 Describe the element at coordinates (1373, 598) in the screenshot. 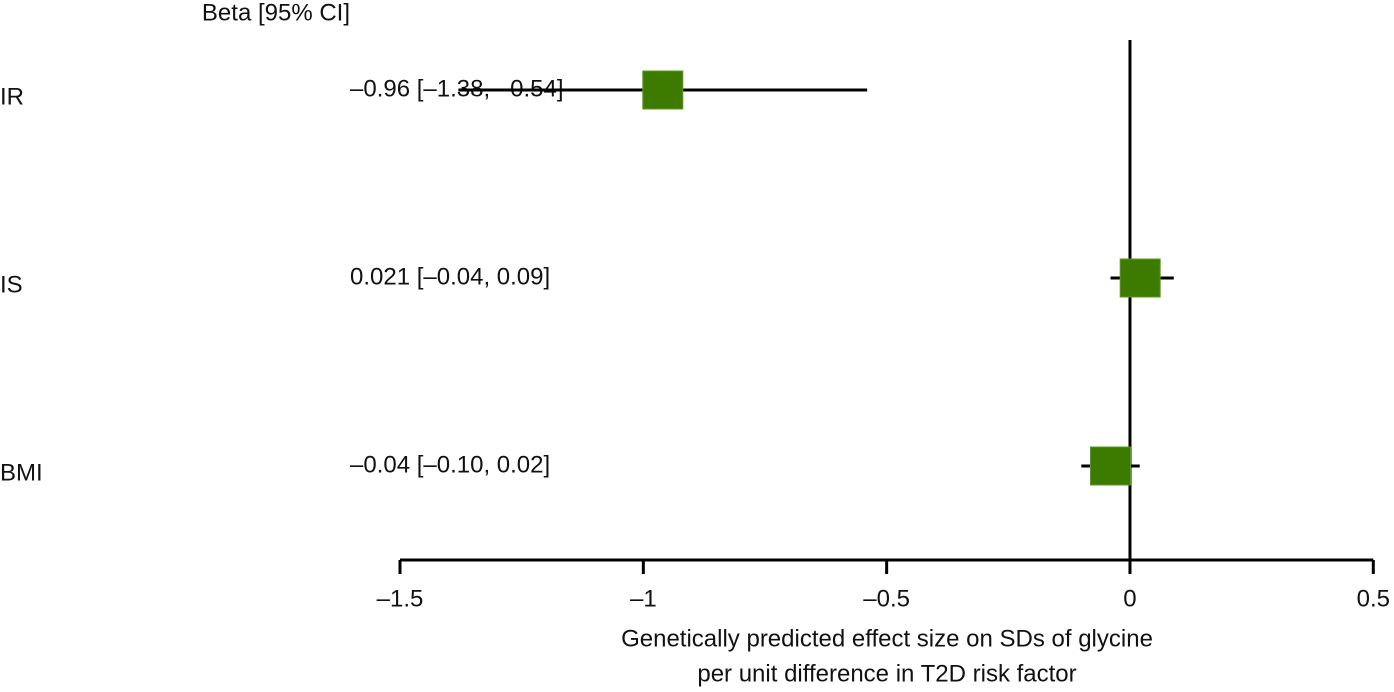

I see `x-tick-label: 0.5` at that location.